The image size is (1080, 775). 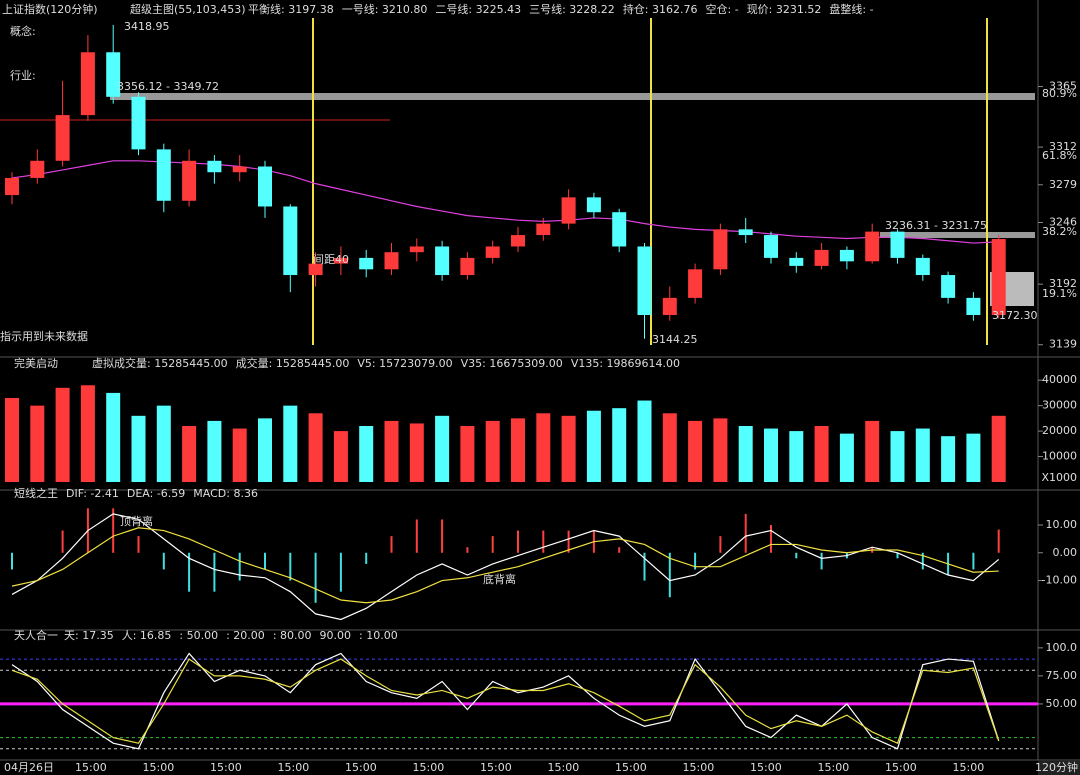 I want to click on y-tick-label: 3246, so click(x=1063, y=221).